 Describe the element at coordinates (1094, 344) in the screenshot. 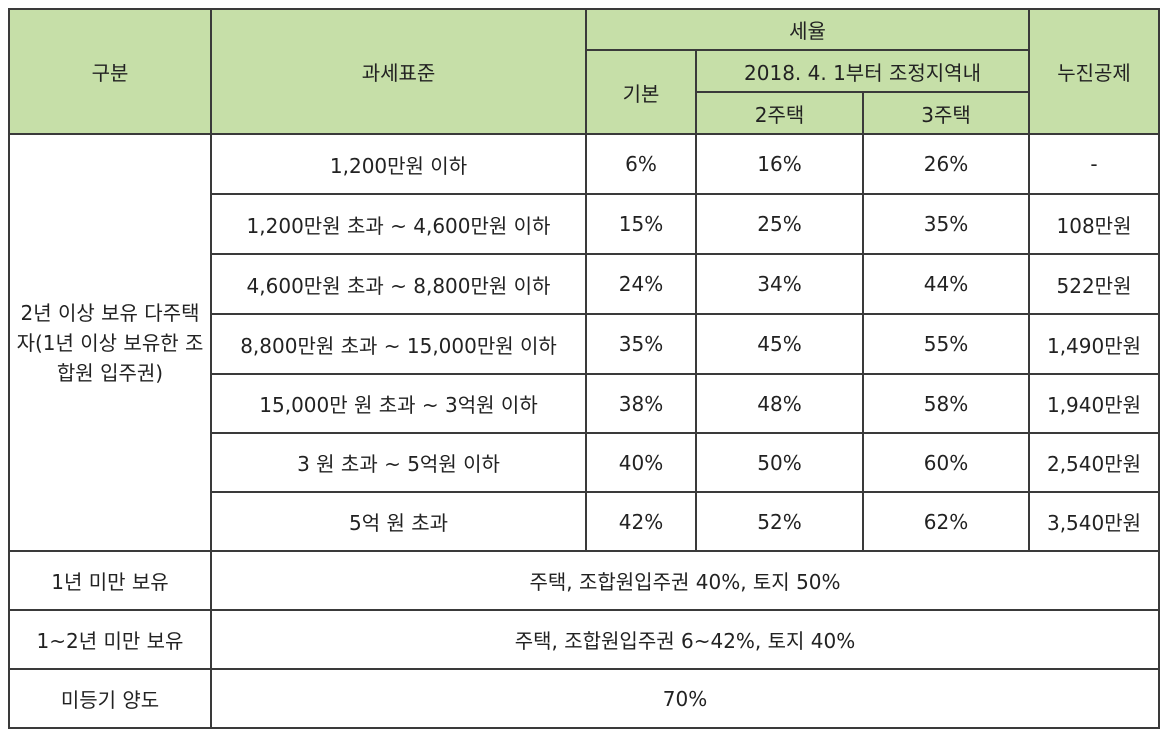

I see `deduction-cell: 1,490만원` at that location.